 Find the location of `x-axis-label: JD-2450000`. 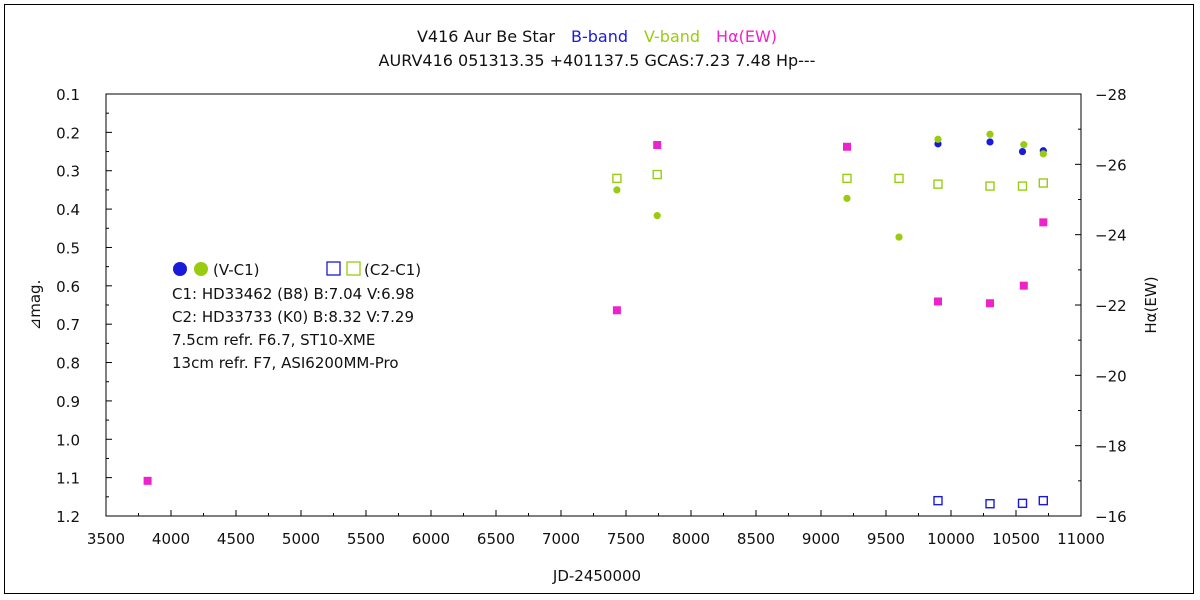

x-axis-label: JD-2450000 is located at coordinates (596, 576).